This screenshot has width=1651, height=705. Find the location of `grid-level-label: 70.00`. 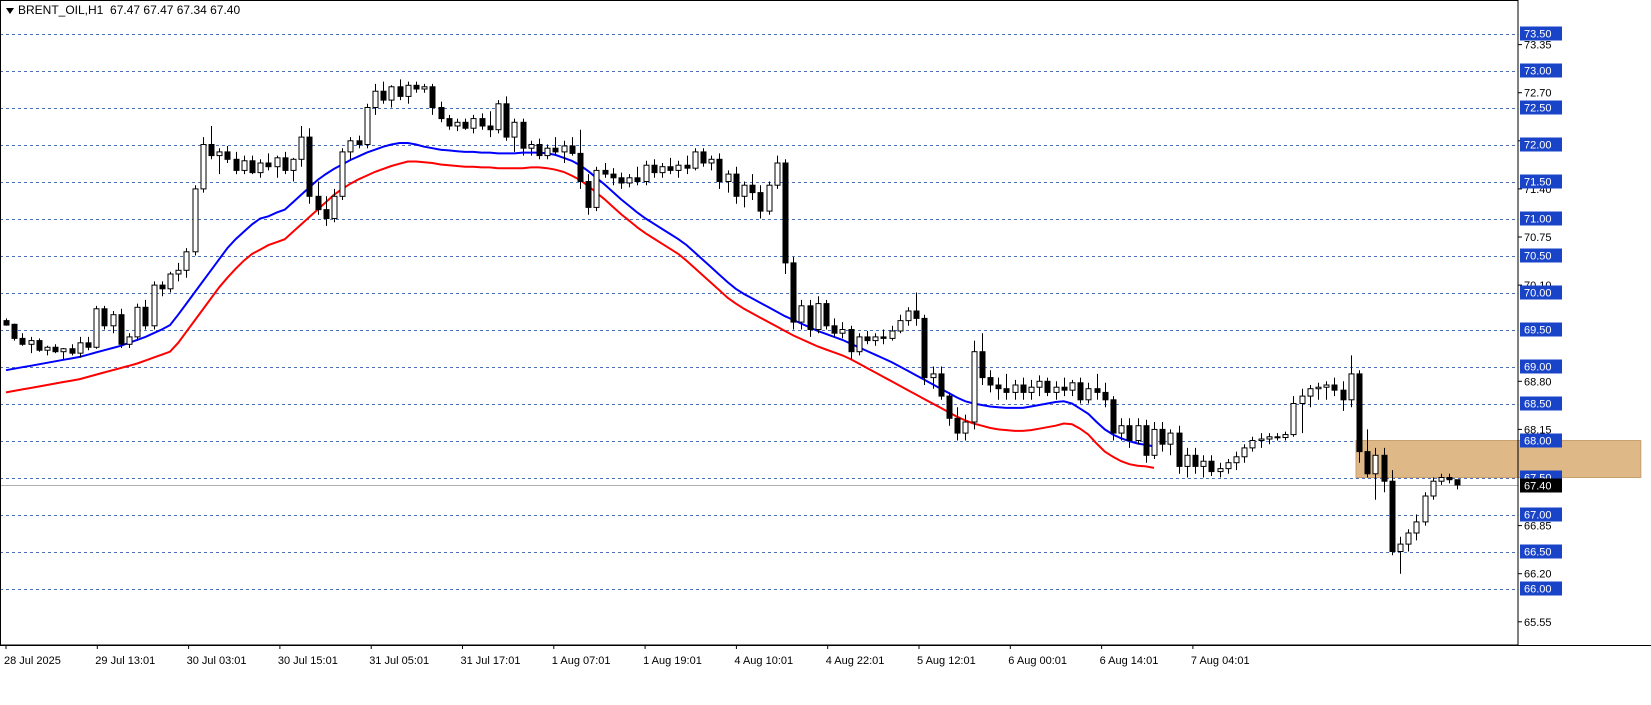

grid-level-label: 70.00 is located at coordinates (1538, 294).